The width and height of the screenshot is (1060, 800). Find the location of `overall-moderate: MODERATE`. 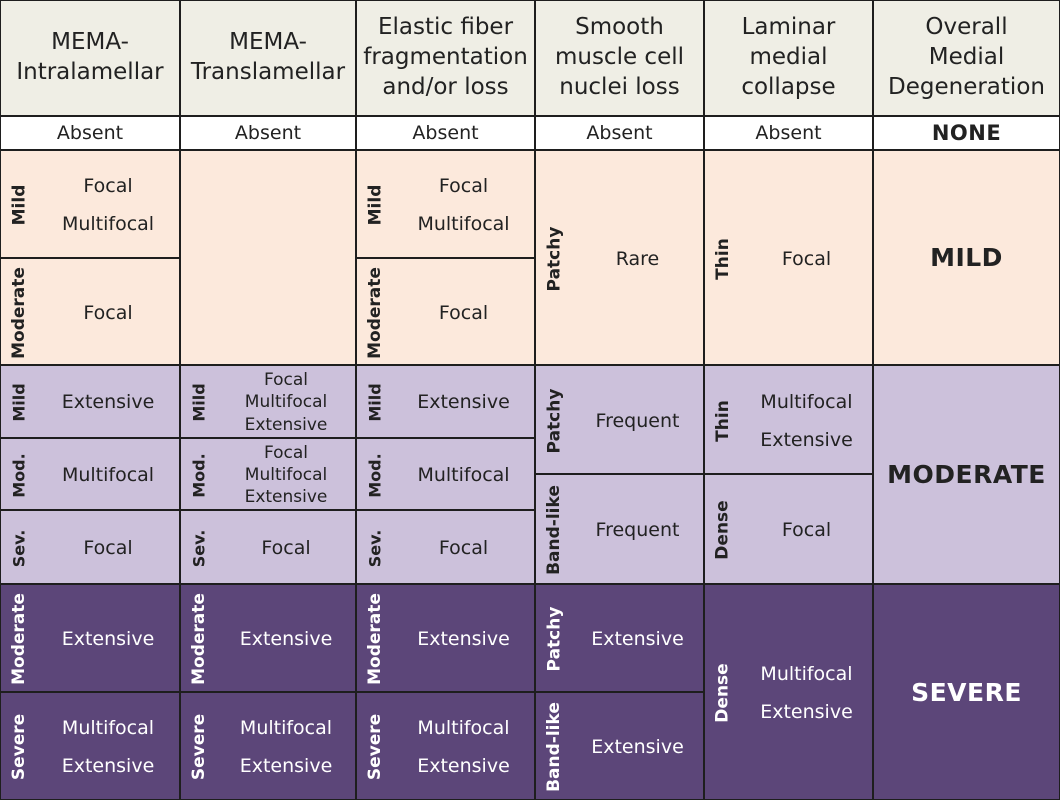

overall-moderate: MODERATE is located at coordinates (966, 474).